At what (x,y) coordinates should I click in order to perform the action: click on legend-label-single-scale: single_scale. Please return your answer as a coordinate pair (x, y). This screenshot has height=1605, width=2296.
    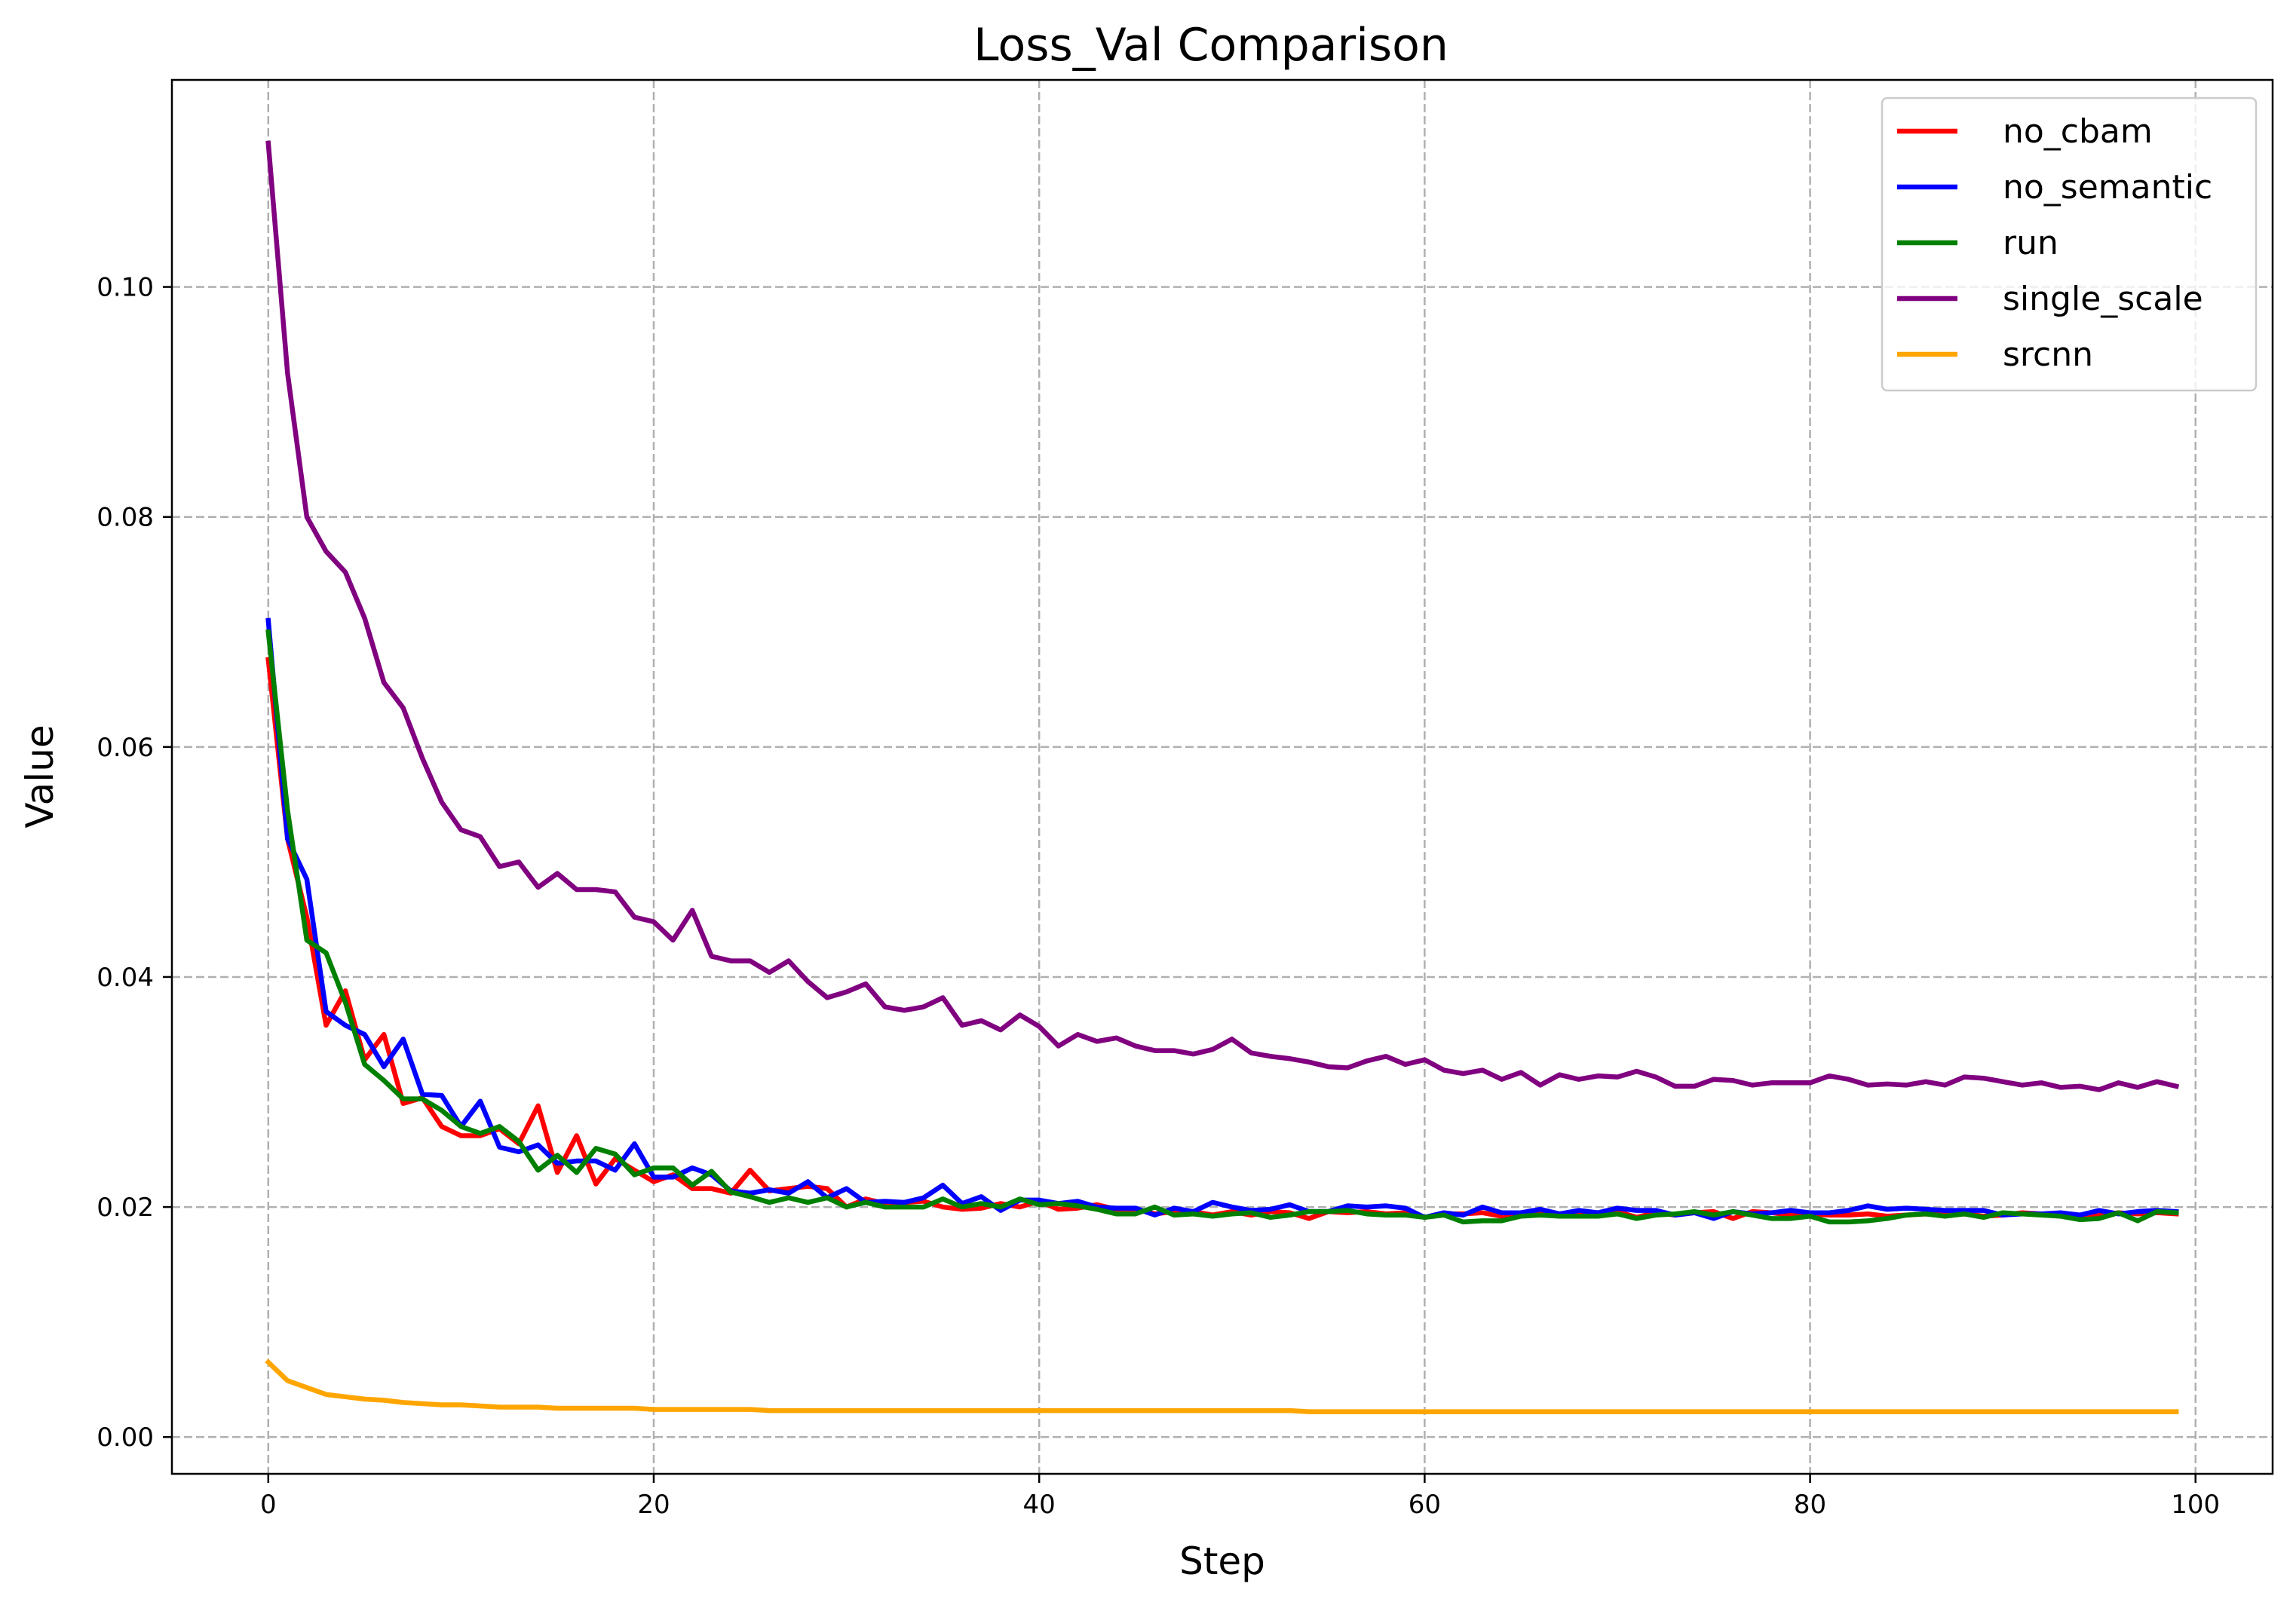
    Looking at the image, I should click on (2103, 299).